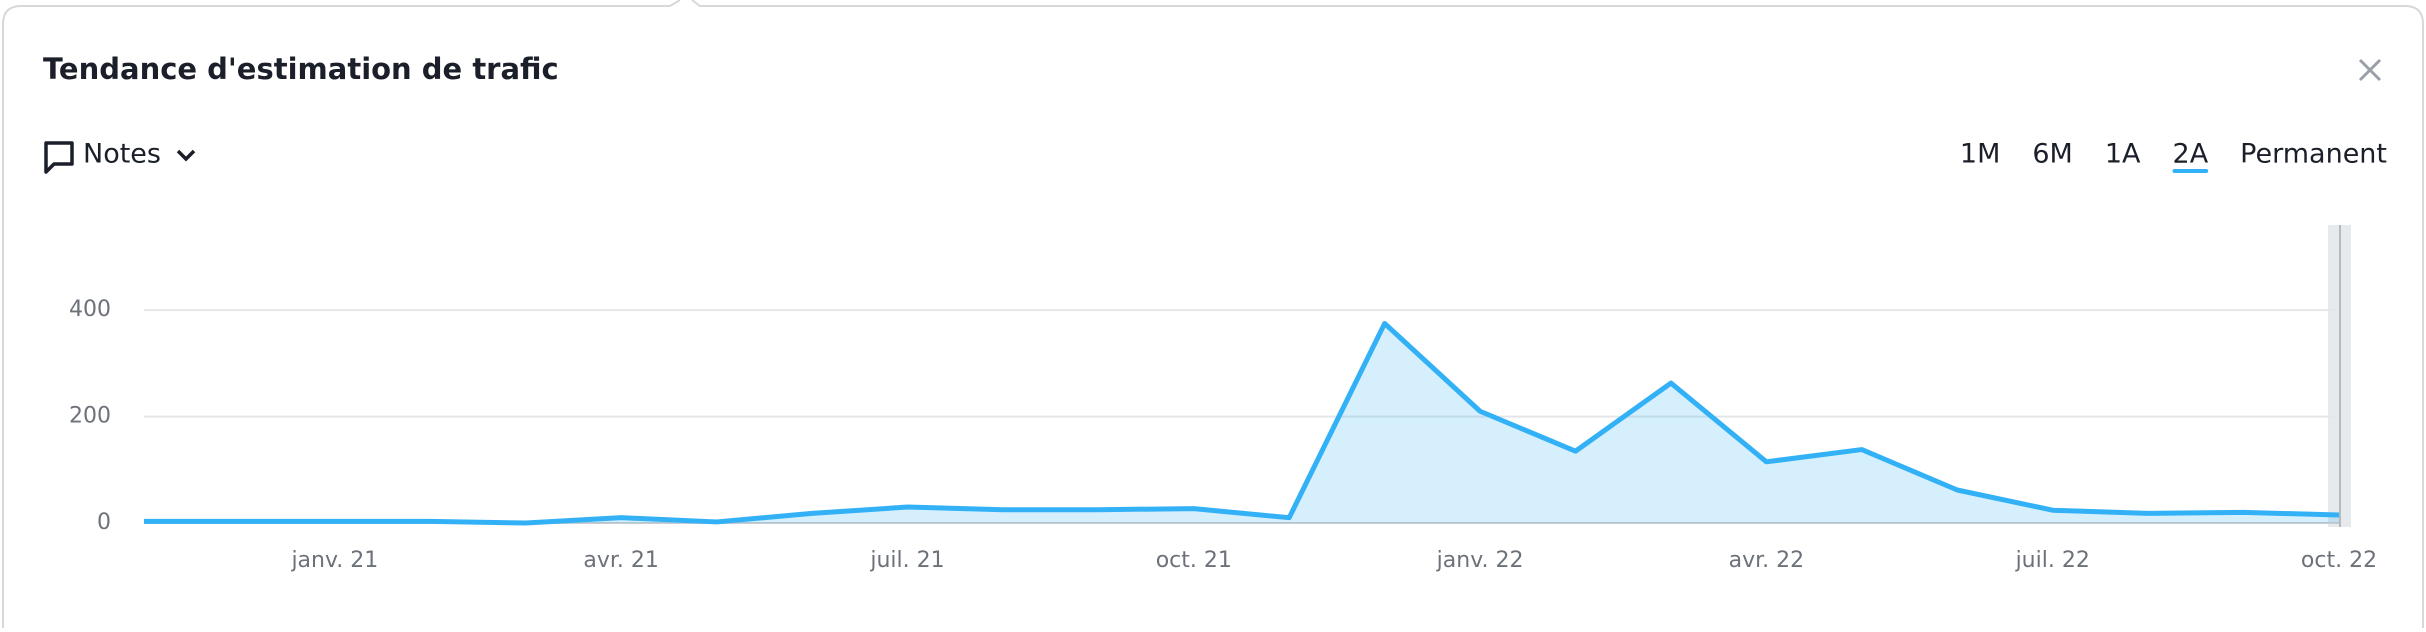 Image resolution: width=2426 pixels, height=632 pixels. Describe the element at coordinates (1767, 560) in the screenshot. I see `x-tick-label: avr. 22` at that location.